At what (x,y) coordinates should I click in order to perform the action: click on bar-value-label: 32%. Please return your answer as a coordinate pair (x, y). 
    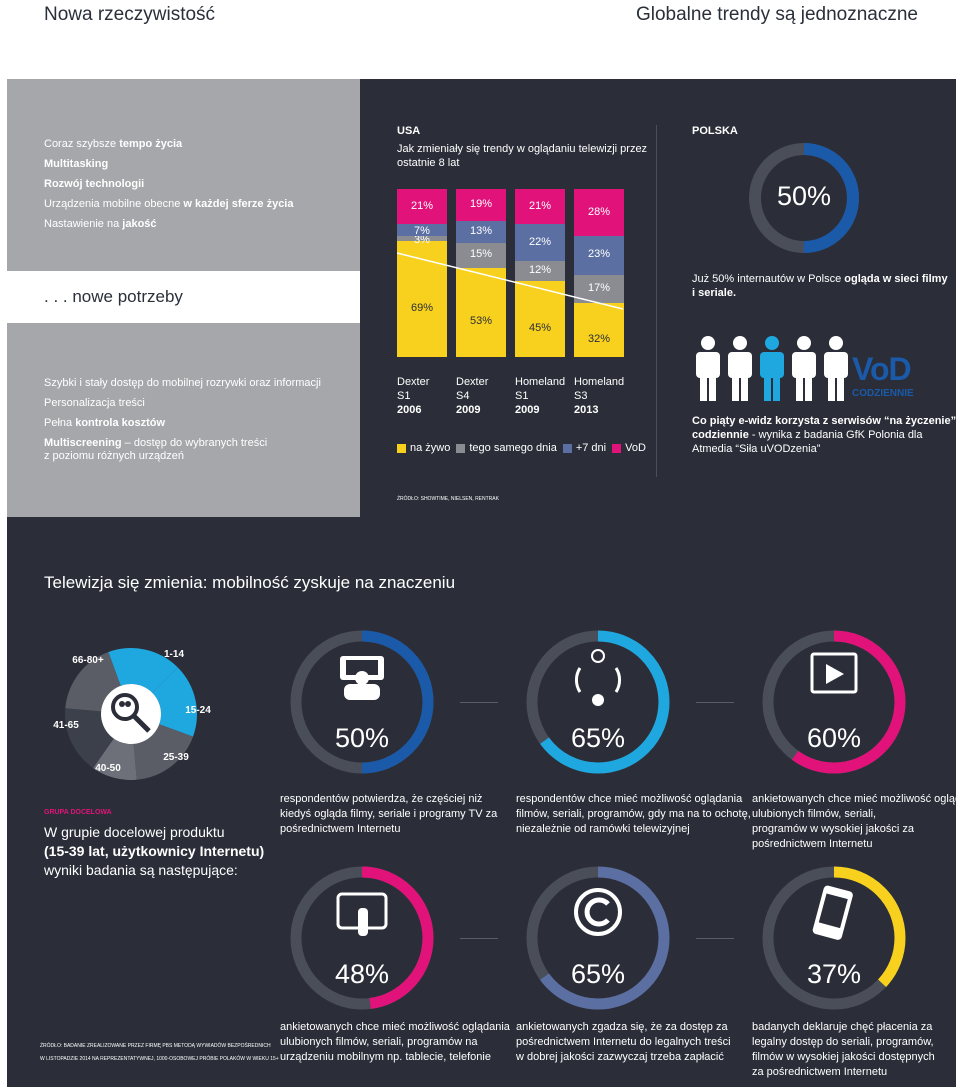
    Looking at the image, I should click on (599, 339).